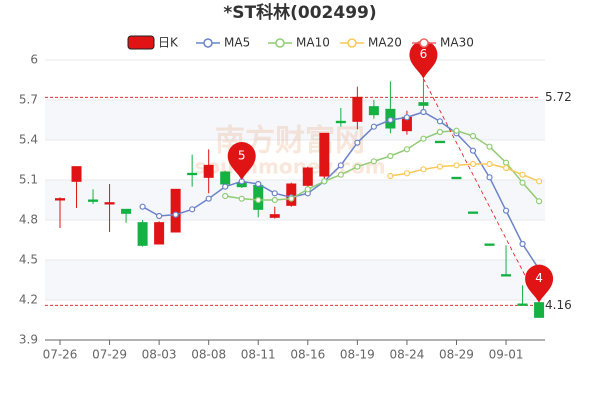 The height and width of the screenshot is (400, 600). Describe the element at coordinates (424, 54) in the screenshot. I see `marker-label: 6` at that location.